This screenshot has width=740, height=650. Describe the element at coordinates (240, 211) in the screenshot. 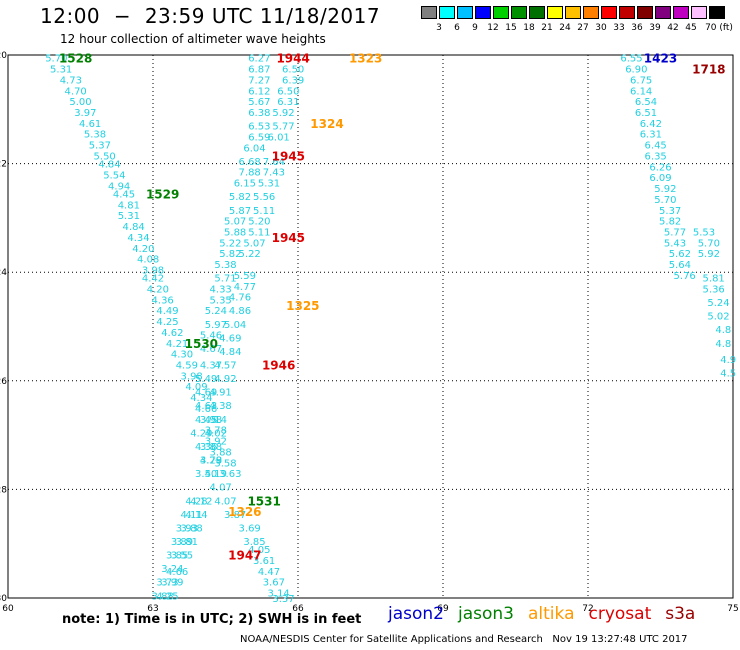

I see `wave-height-label: 5.87` at that location.